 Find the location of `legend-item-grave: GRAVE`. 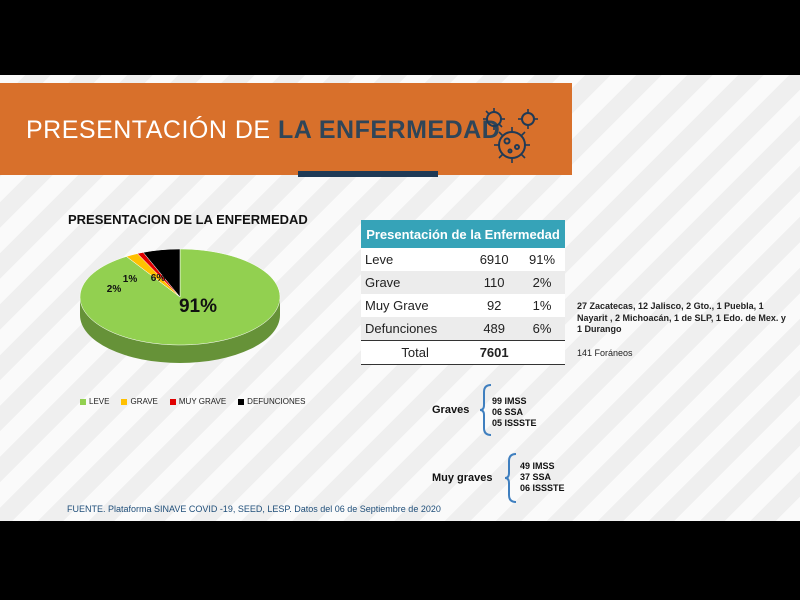

legend-item-grave: GRAVE is located at coordinates (139, 401).